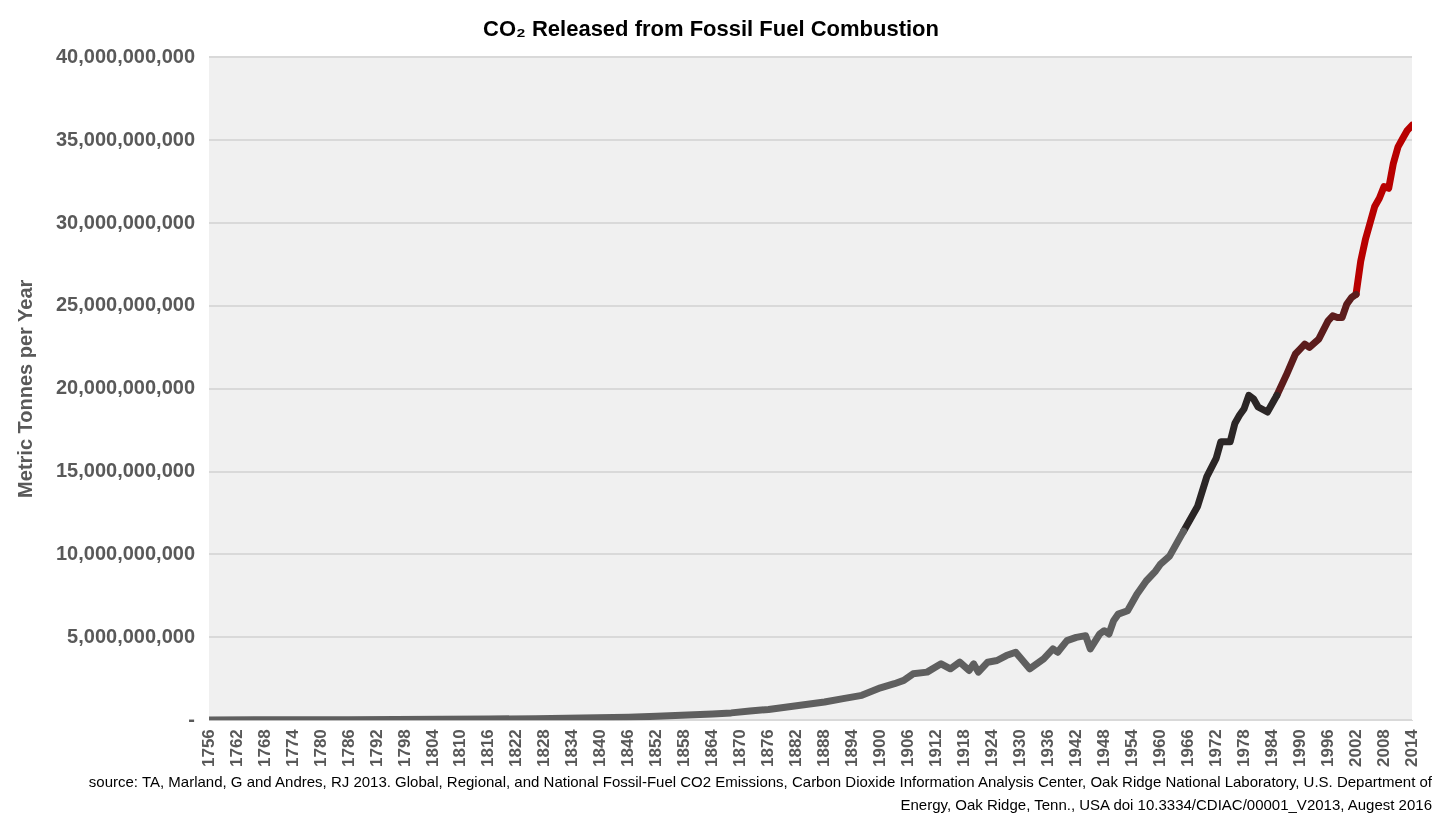  What do you see at coordinates (572, 748) in the screenshot?
I see `x-tick-label: 1834` at bounding box center [572, 748].